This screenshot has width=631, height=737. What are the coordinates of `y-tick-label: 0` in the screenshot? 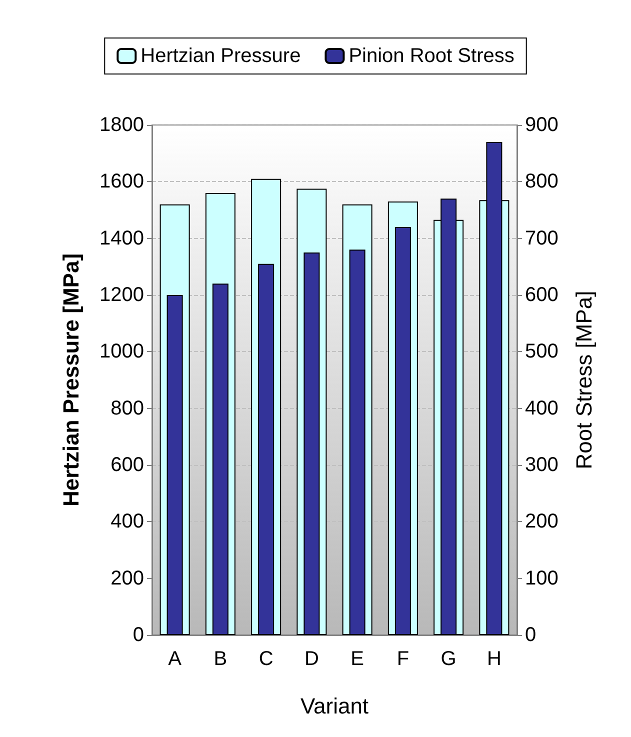 It's located at (138, 635).